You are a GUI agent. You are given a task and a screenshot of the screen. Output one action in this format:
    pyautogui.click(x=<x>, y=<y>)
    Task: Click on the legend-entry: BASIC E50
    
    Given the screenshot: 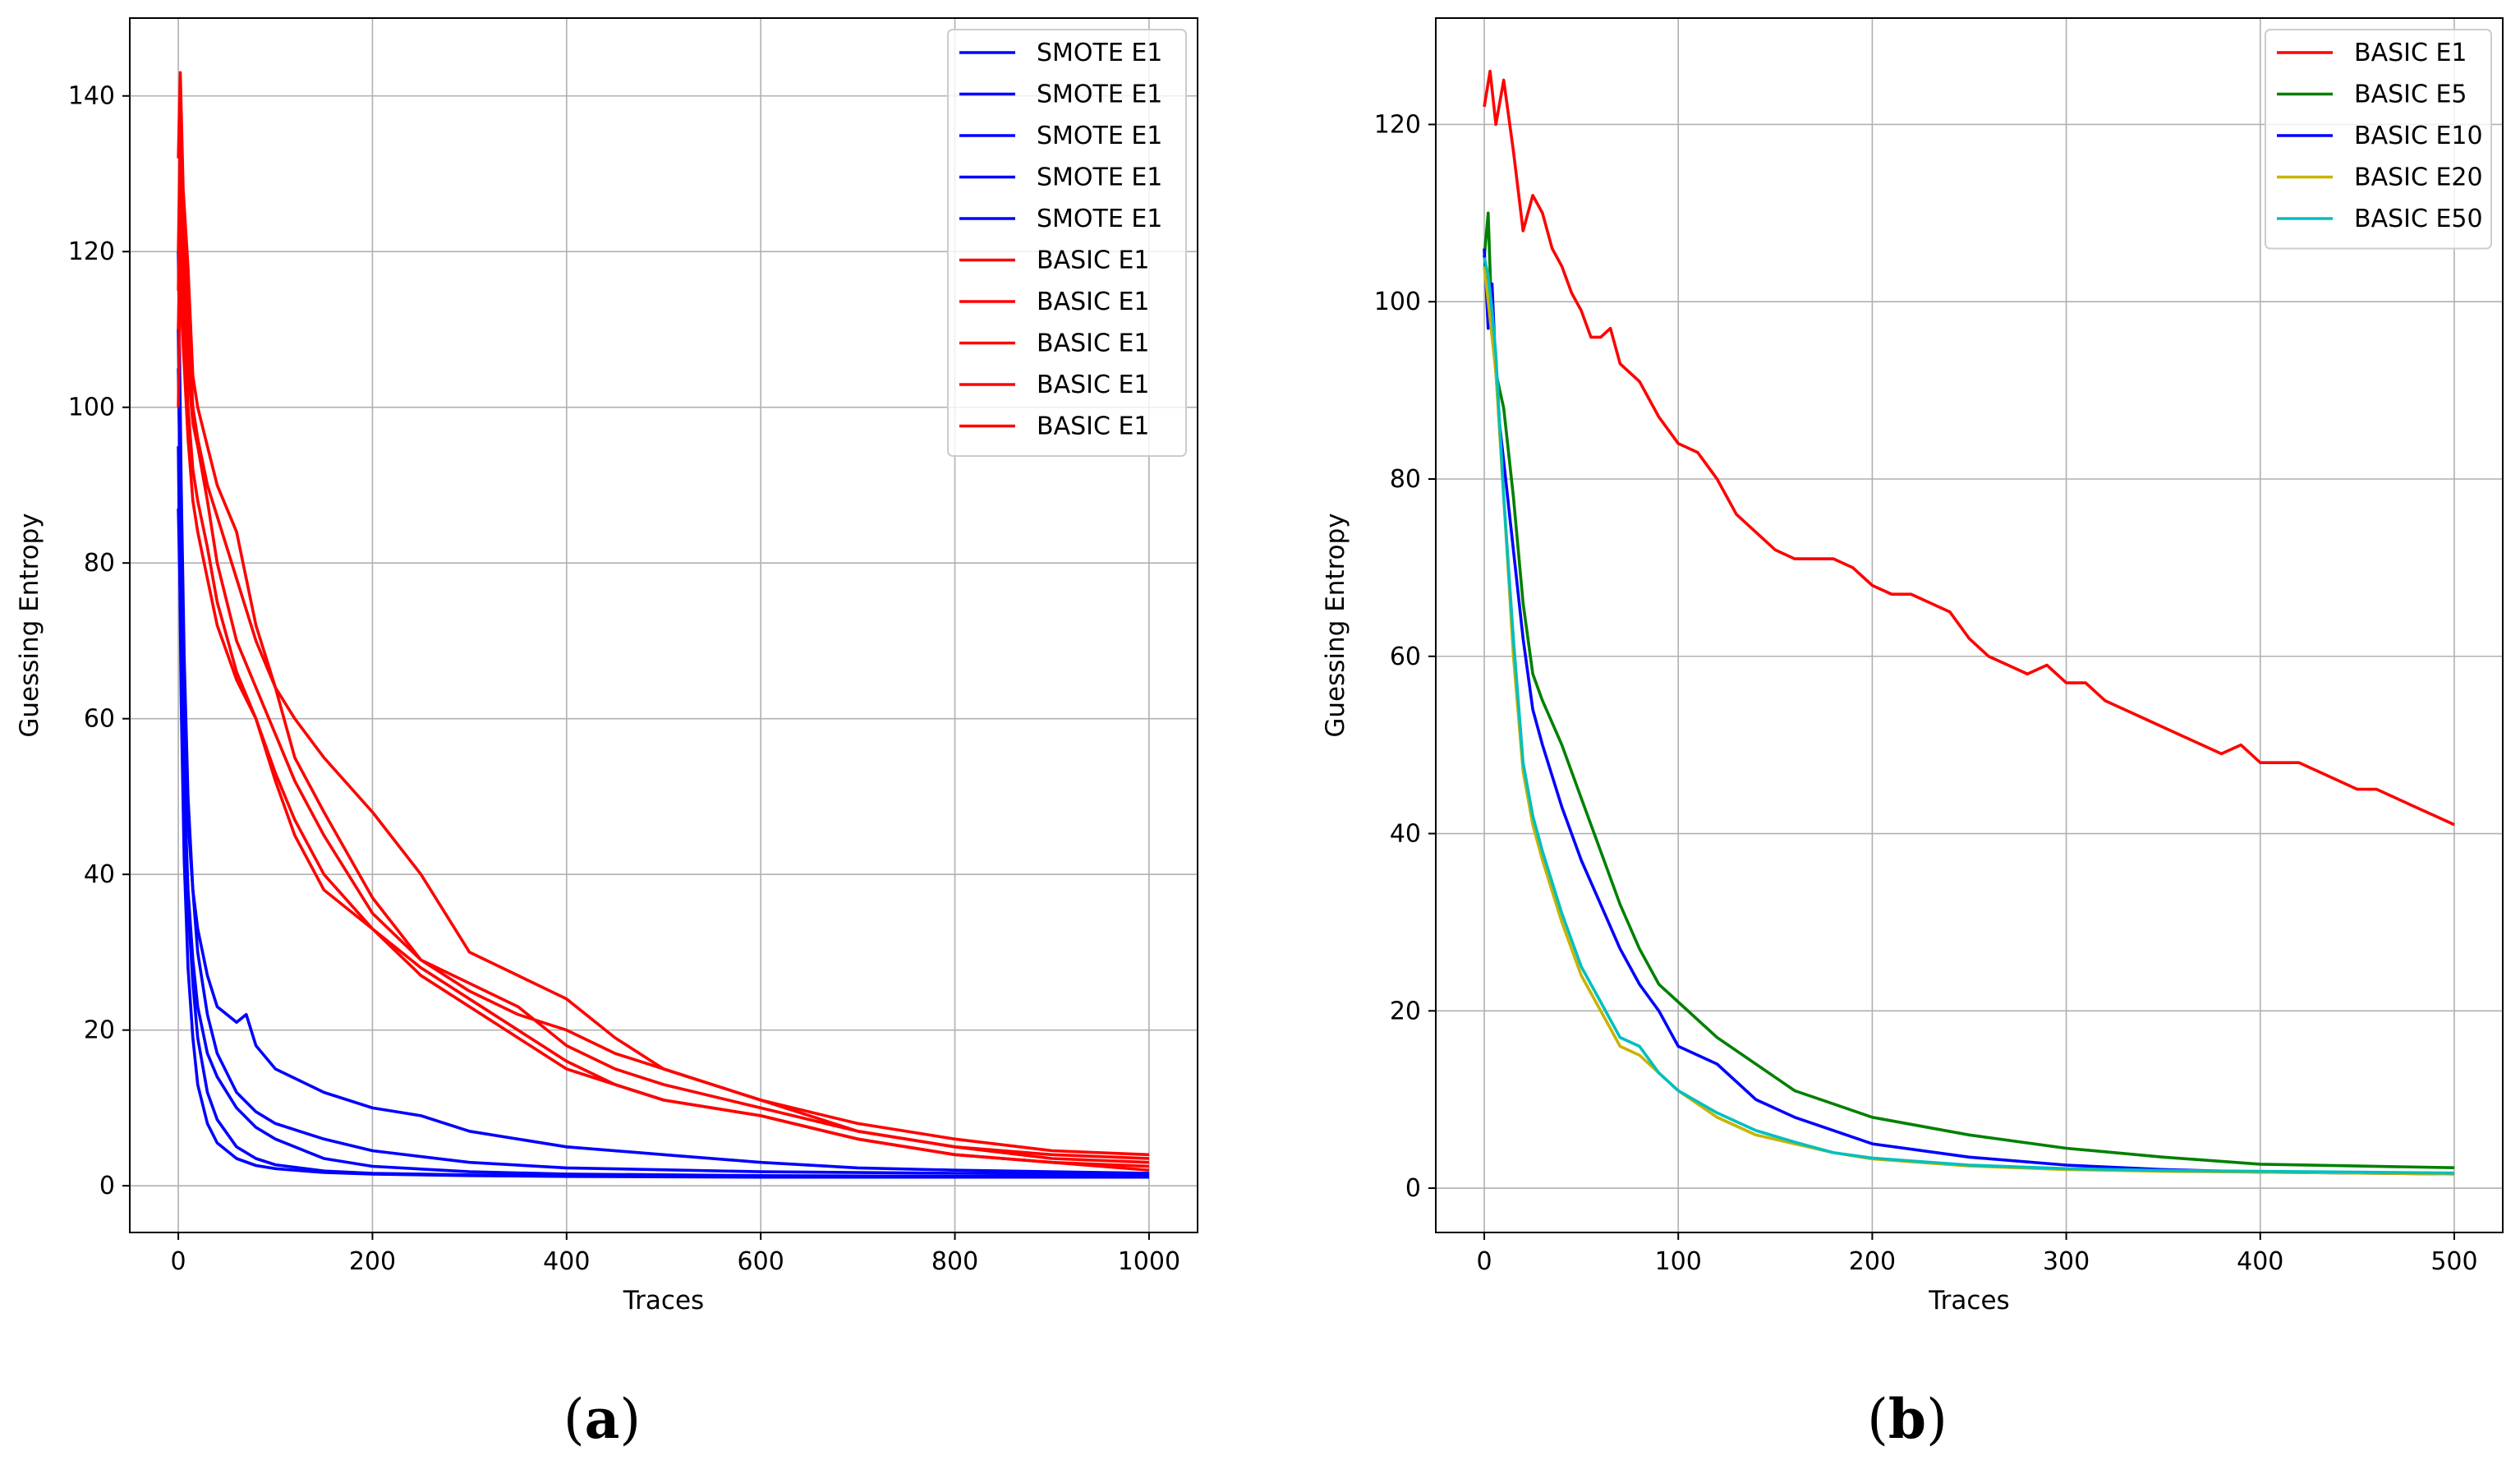 What is the action you would take?
    pyautogui.click(x=2418, y=219)
    